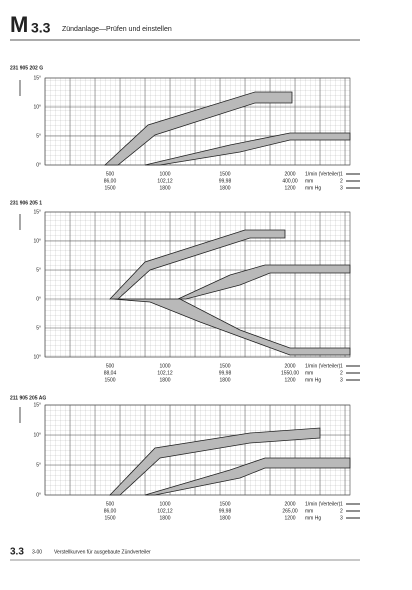 Image resolution: width=412 pixels, height=590 pixels. I want to click on chart-label: 231 906 205 1, so click(26, 203).